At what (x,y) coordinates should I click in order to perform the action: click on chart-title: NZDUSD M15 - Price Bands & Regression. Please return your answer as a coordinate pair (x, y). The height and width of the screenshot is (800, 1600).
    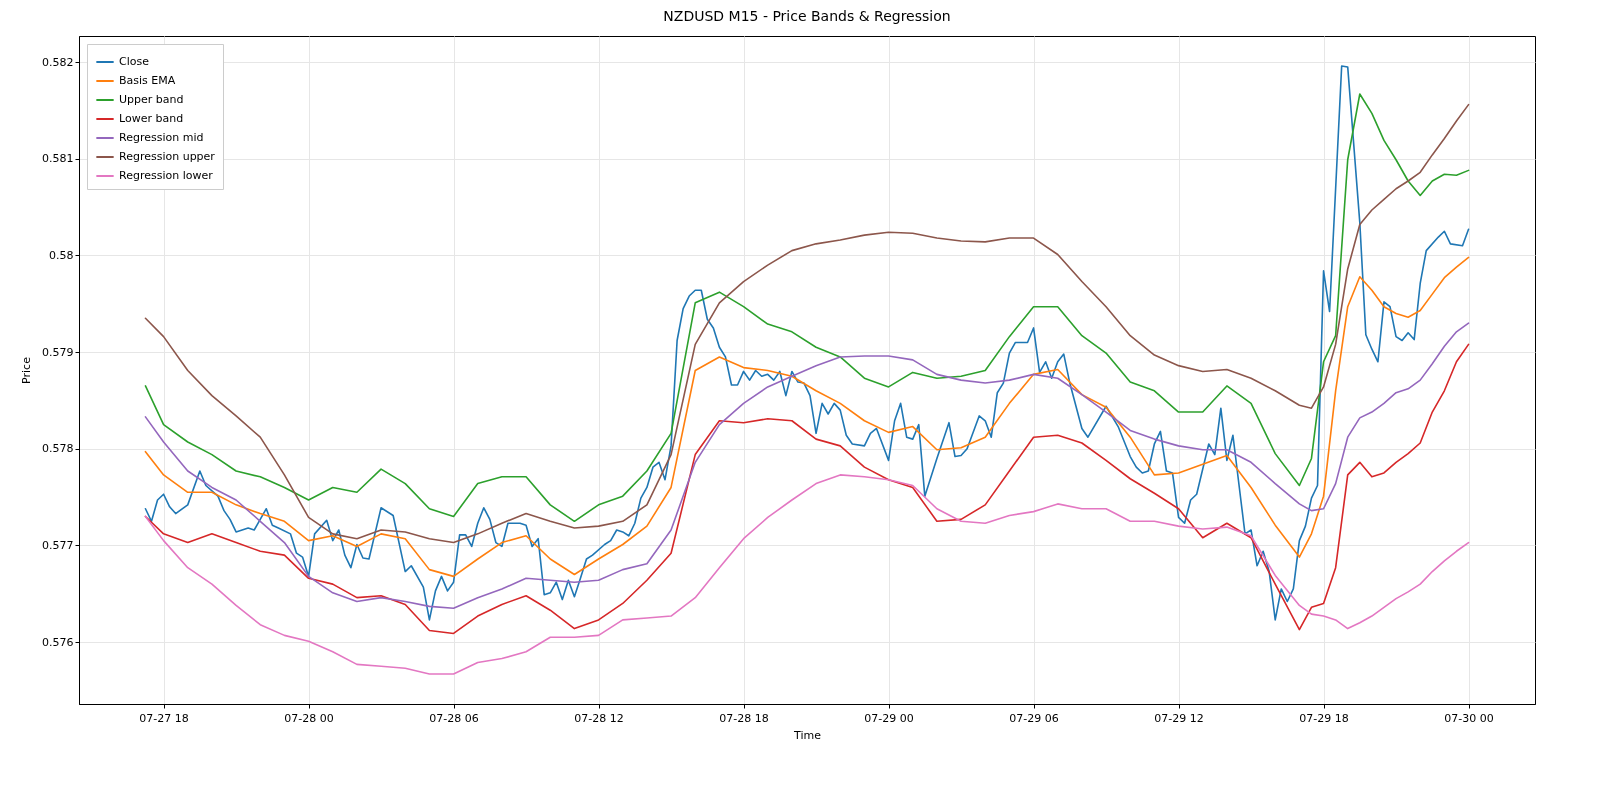
    Looking at the image, I should click on (807, 16).